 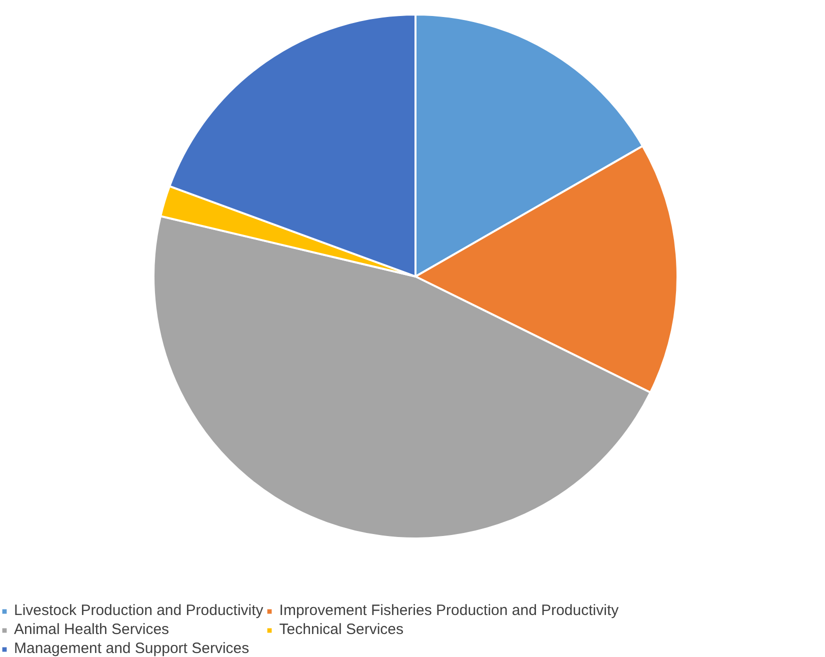 What do you see at coordinates (92, 629) in the screenshot?
I see `legend-label: Animal Health Services` at bounding box center [92, 629].